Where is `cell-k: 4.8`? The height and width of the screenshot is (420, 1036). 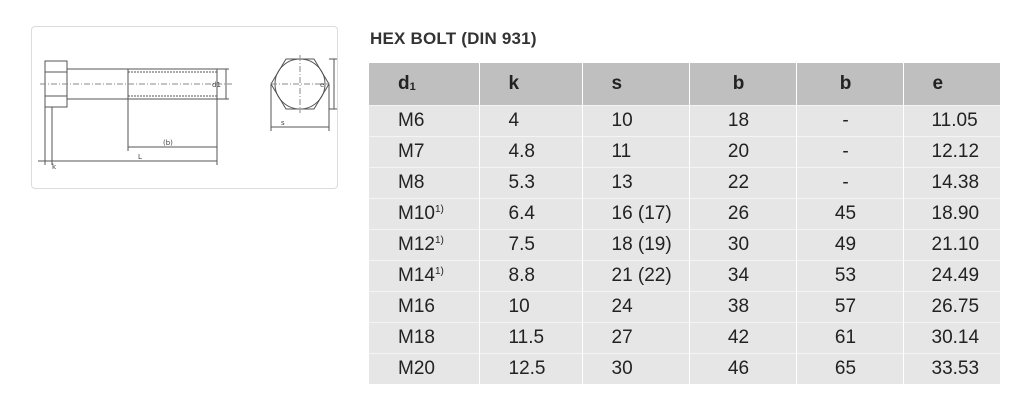 cell-k: 4.8 is located at coordinates (530, 152).